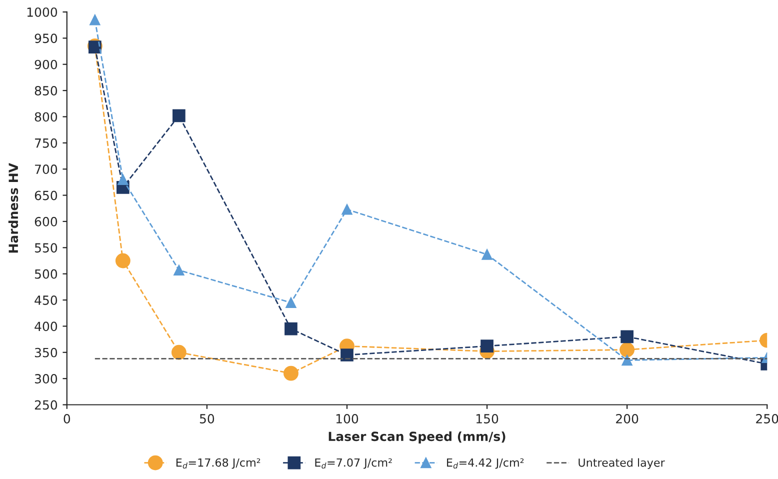 This screenshot has width=778, height=479. I want to click on legend-label: E$_{d}$=17.68 J/cm², so click(218, 463).